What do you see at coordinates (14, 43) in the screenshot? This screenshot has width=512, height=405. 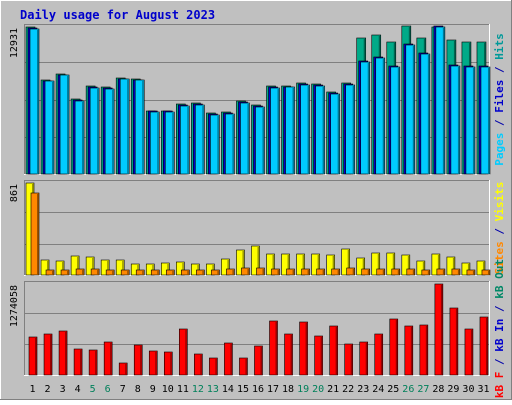 I see `y-axis-max-label: 12931` at bounding box center [14, 43].